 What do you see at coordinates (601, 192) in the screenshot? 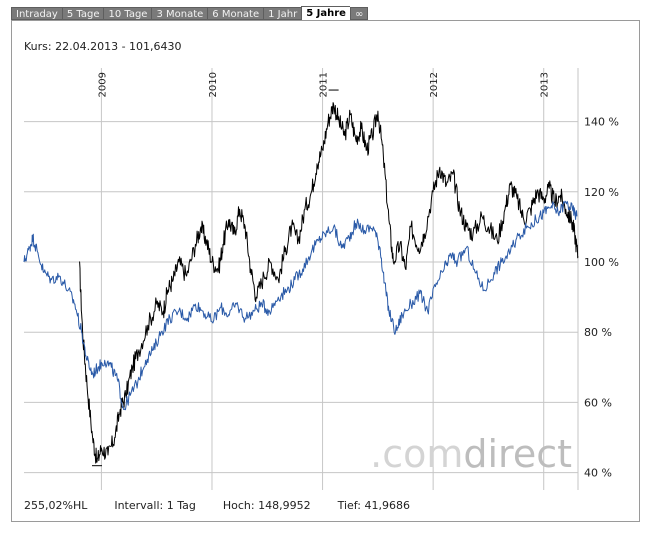
I see `y-tick-label-4: 120 %` at bounding box center [601, 192].